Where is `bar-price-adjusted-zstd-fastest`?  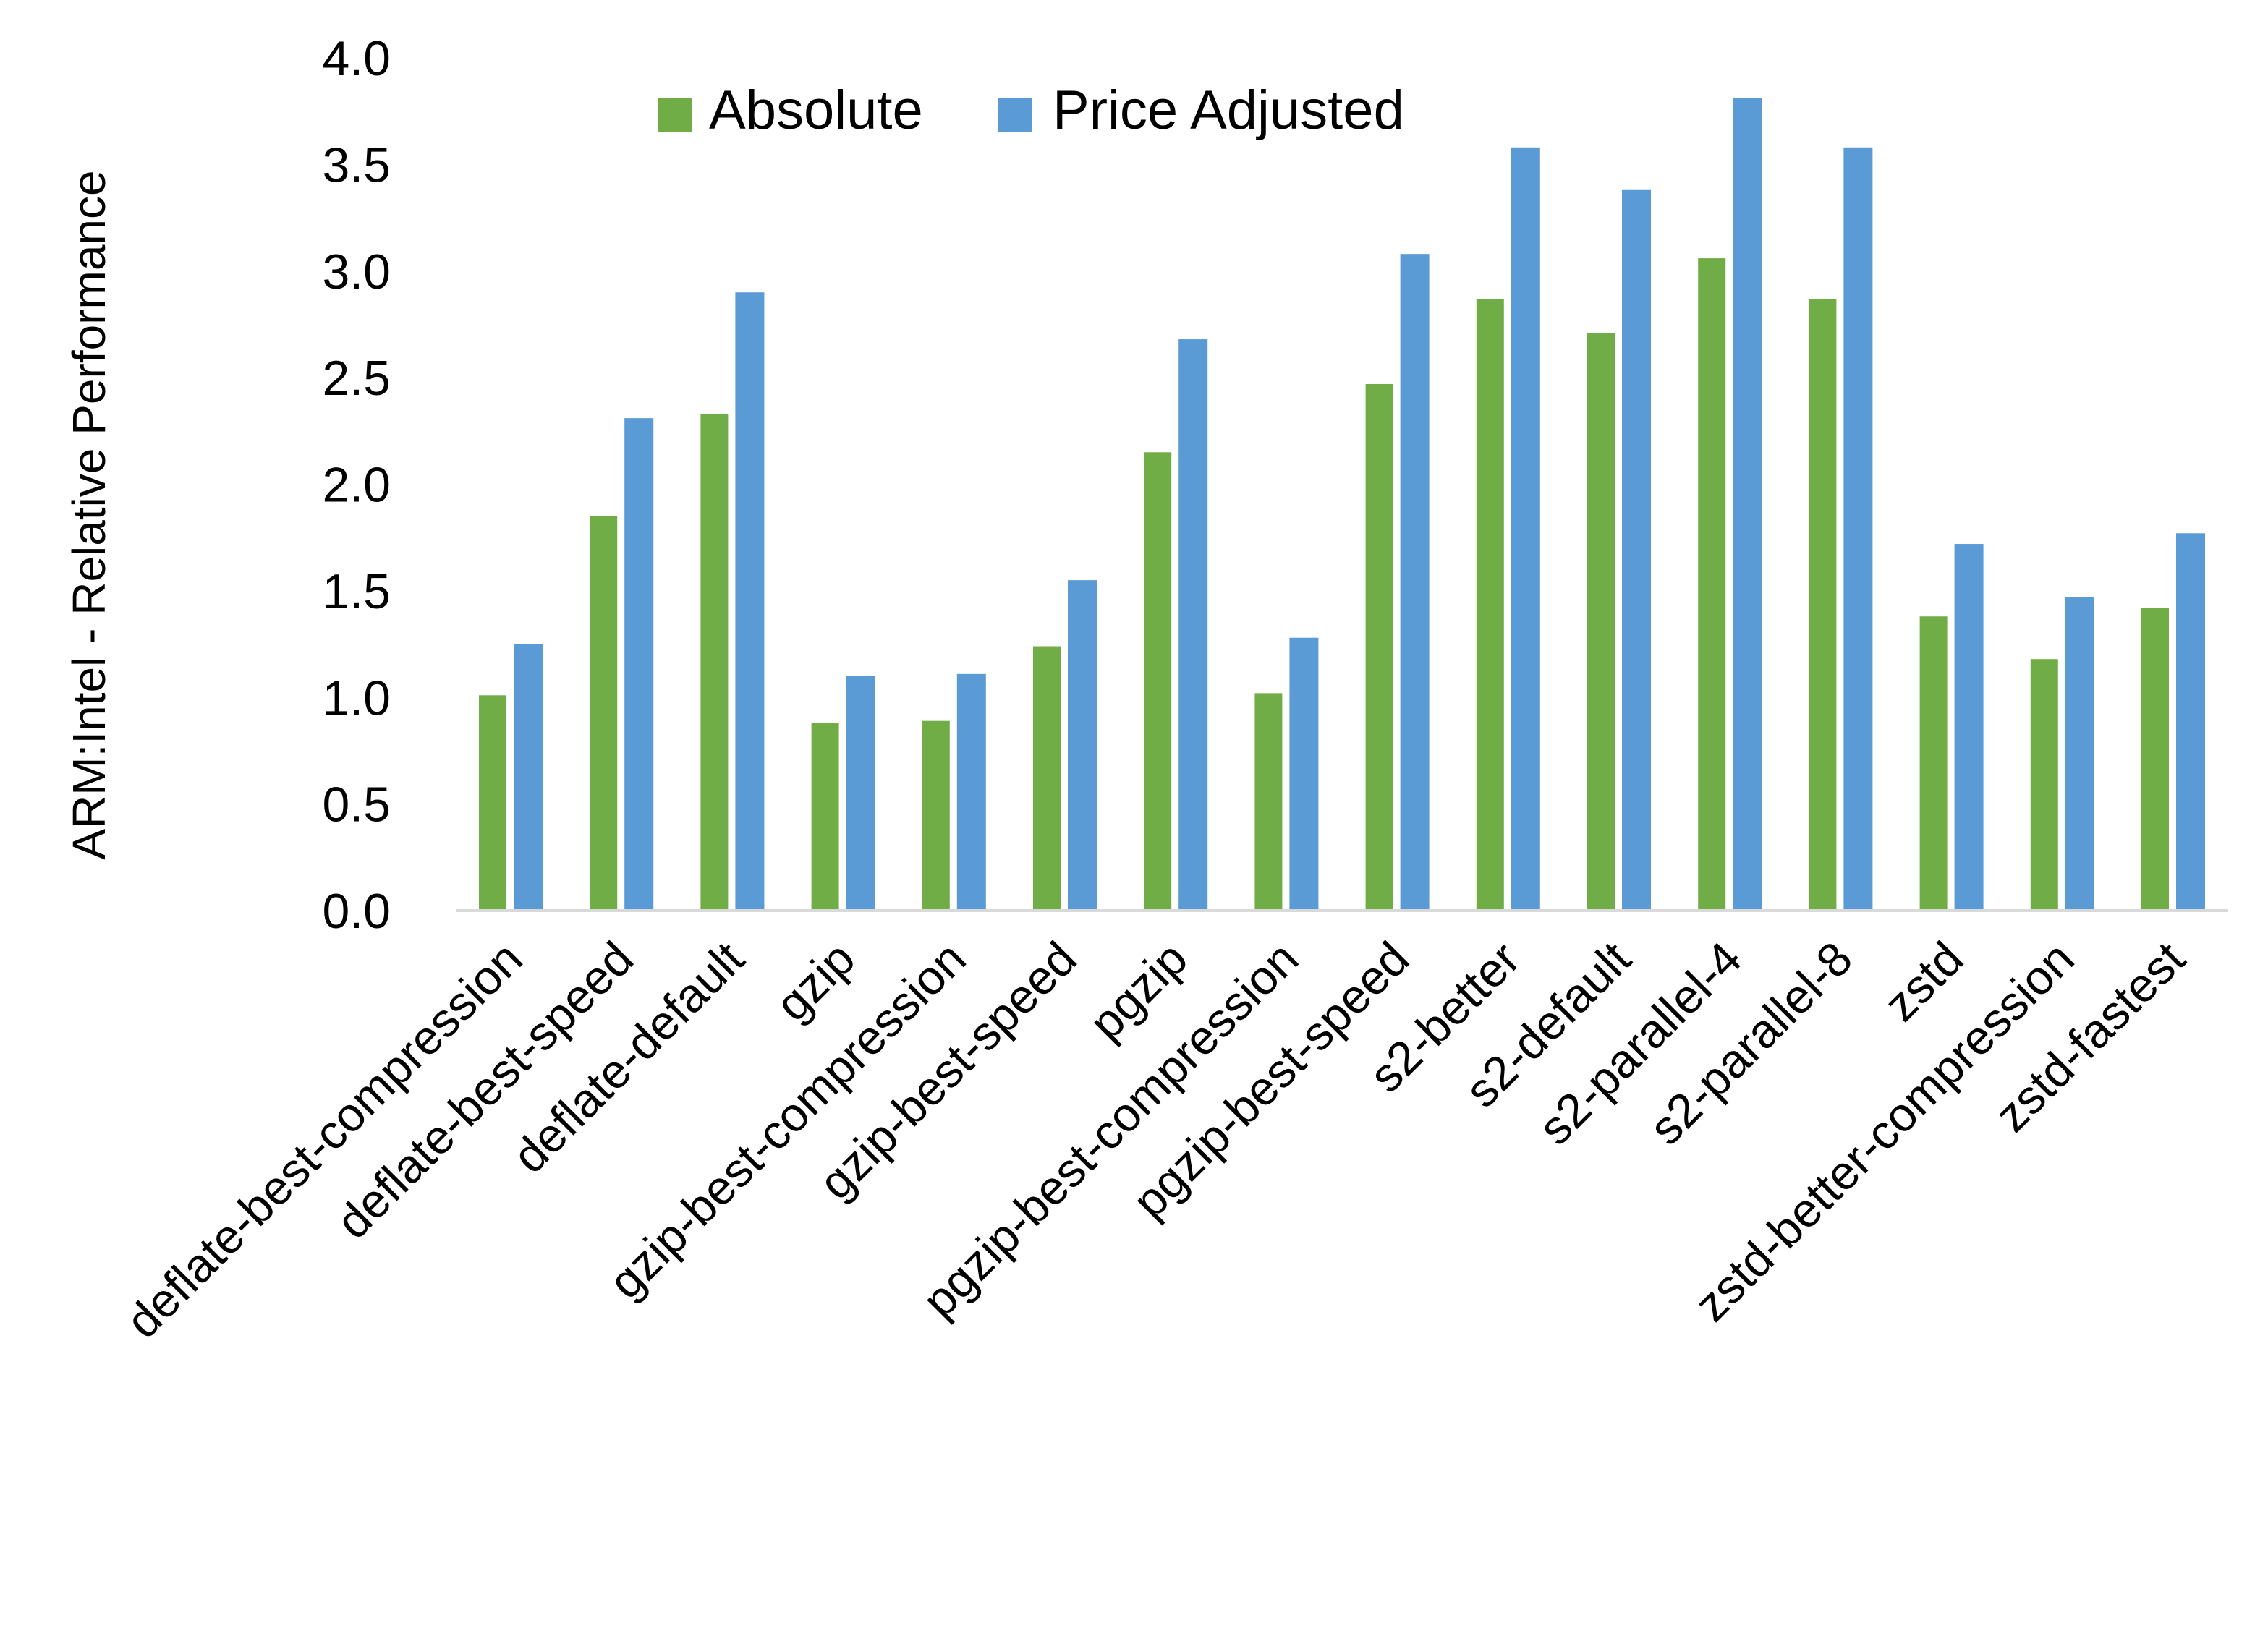
bar-price-adjusted-zstd-fastest is located at coordinates (2190, 722).